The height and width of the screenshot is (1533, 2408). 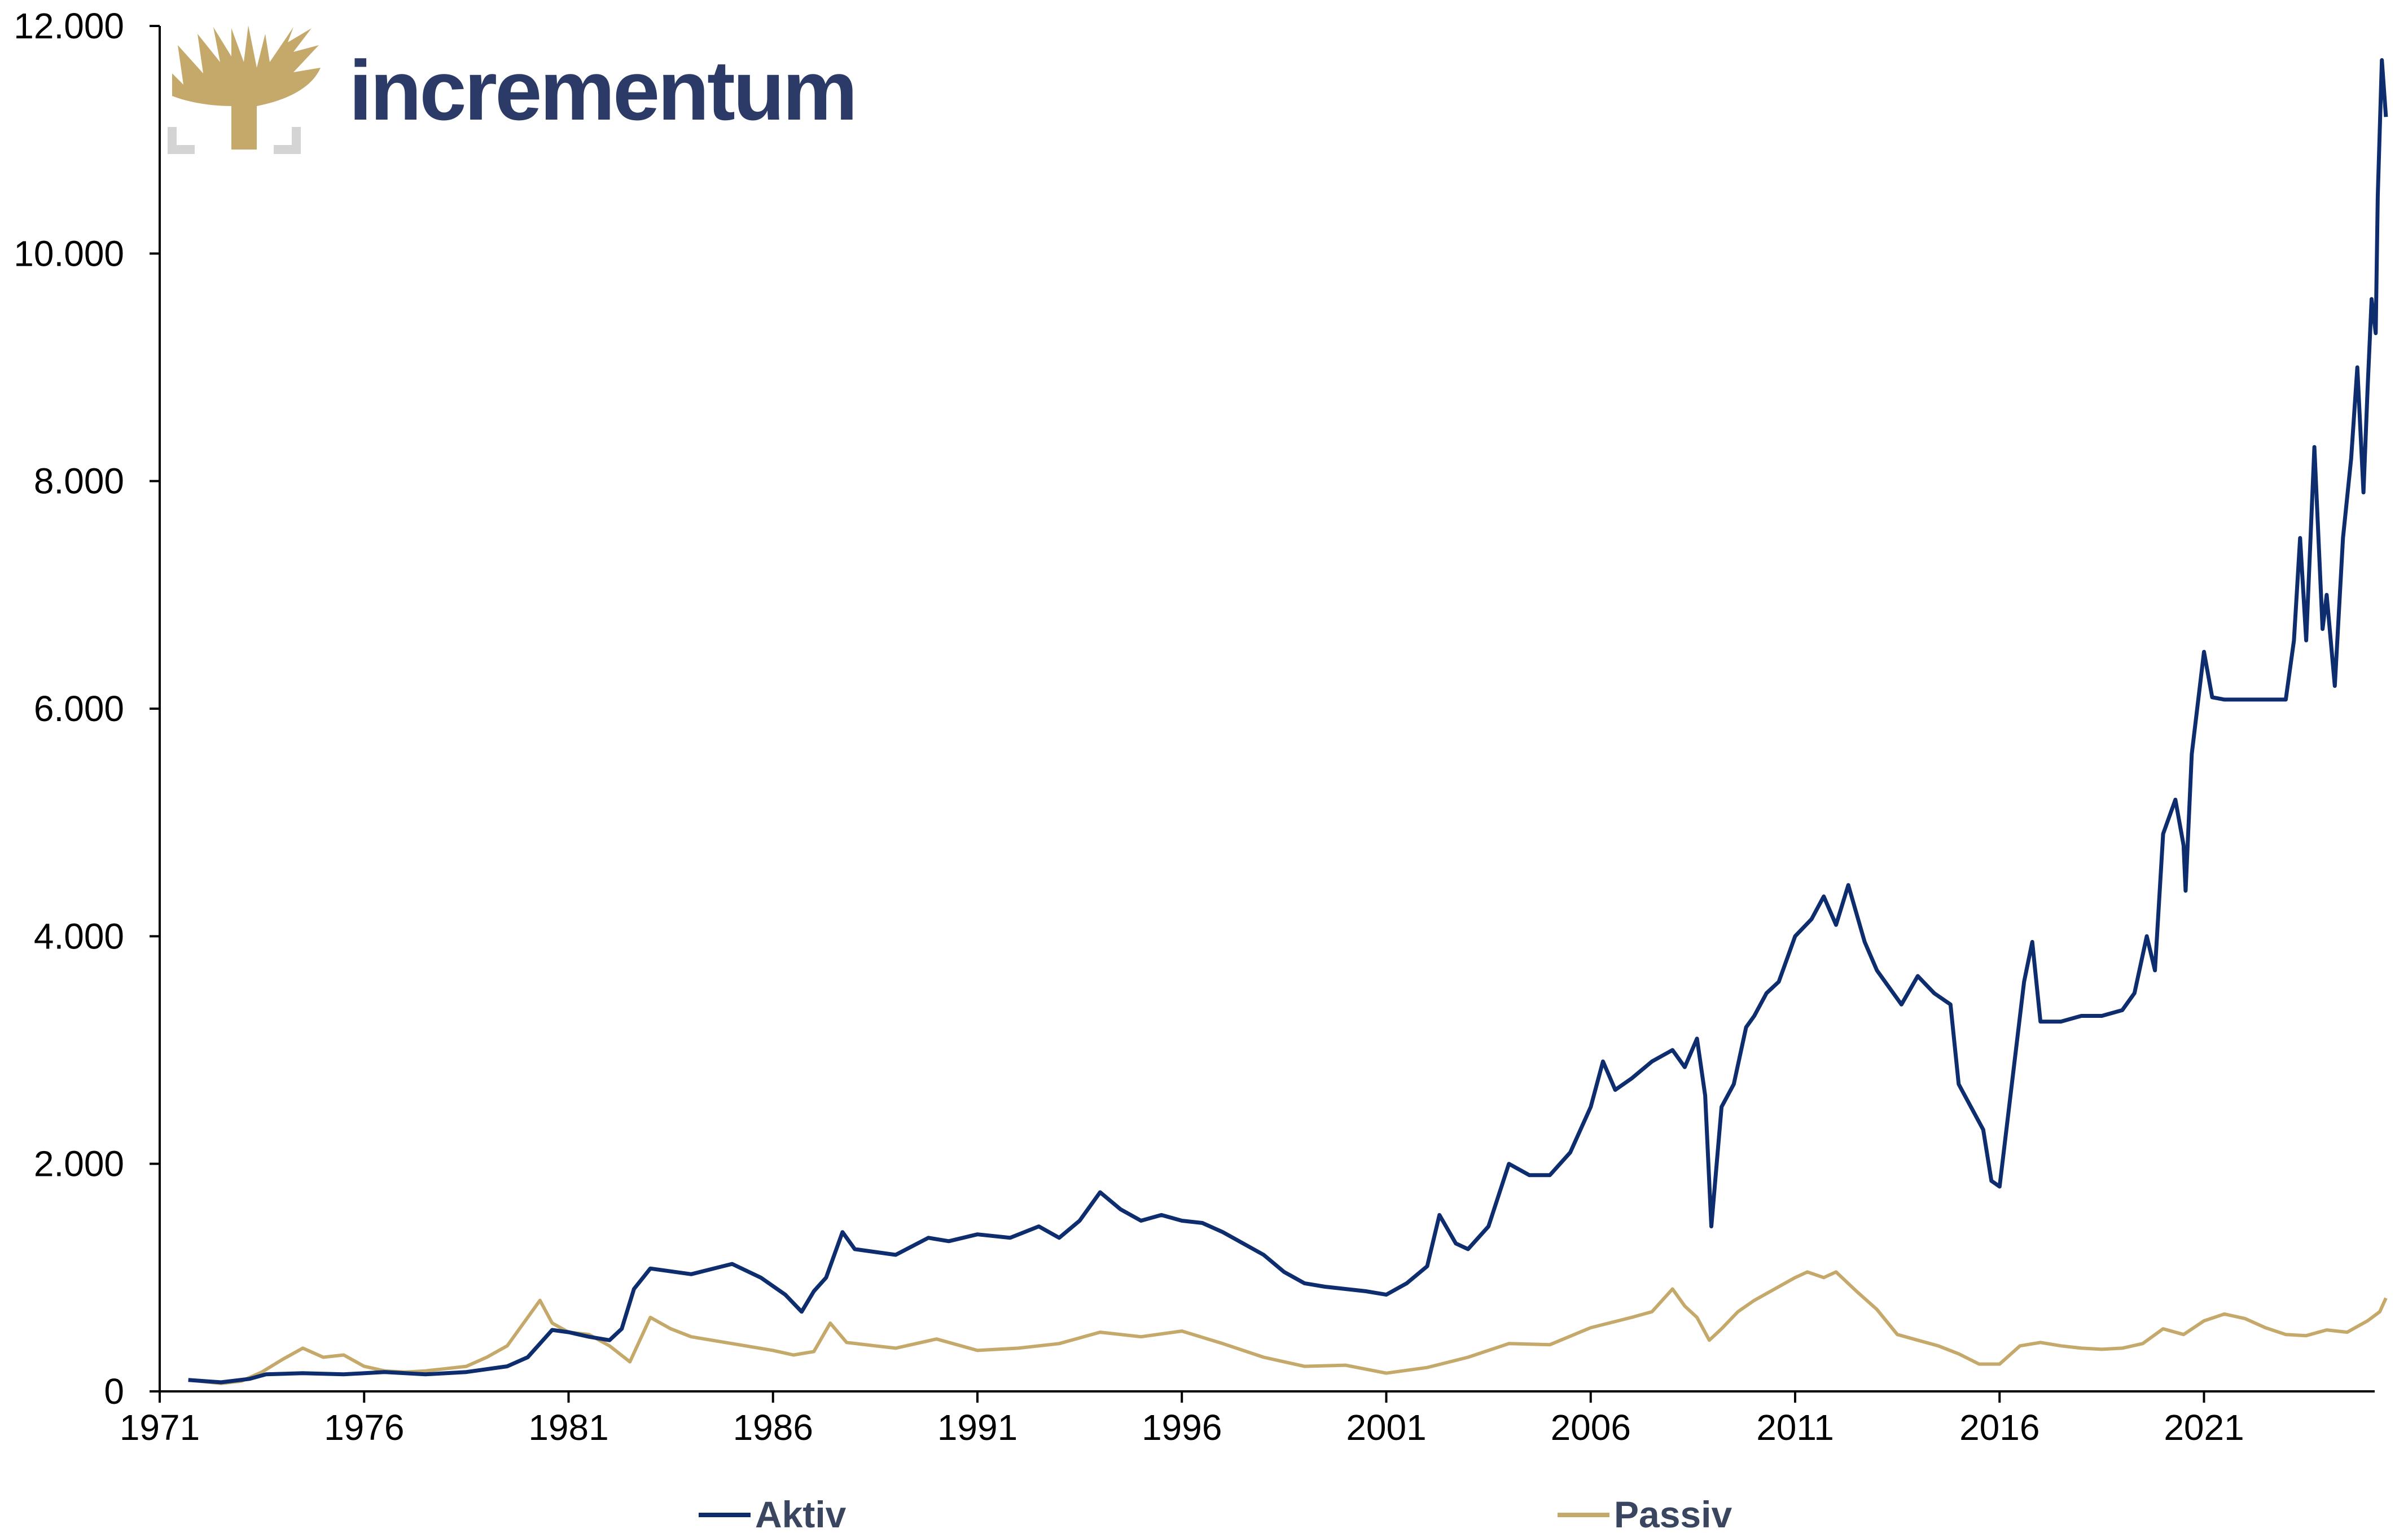 What do you see at coordinates (1591, 1427) in the screenshot?
I see `x-tick-label: 2006` at bounding box center [1591, 1427].